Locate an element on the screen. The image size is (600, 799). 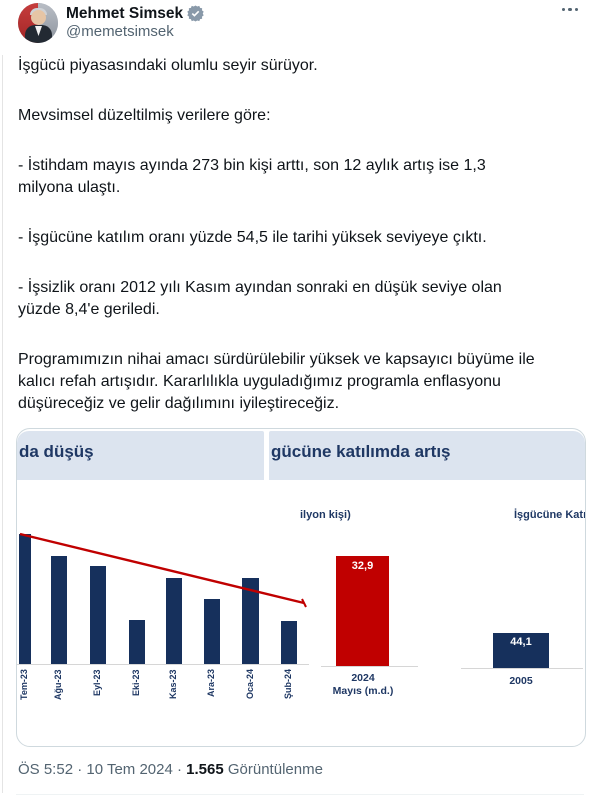
mid-chart-x-label: 2024 Mayıs (m.d.) is located at coordinates (363, 685).